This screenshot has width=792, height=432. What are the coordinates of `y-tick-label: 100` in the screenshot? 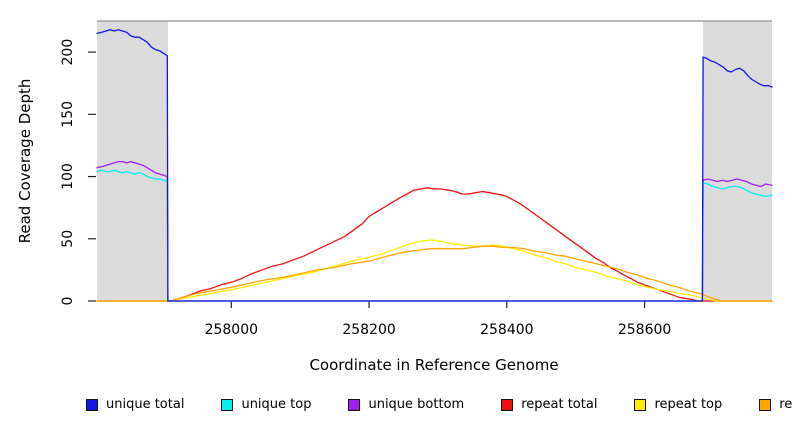 It's located at (68, 176).